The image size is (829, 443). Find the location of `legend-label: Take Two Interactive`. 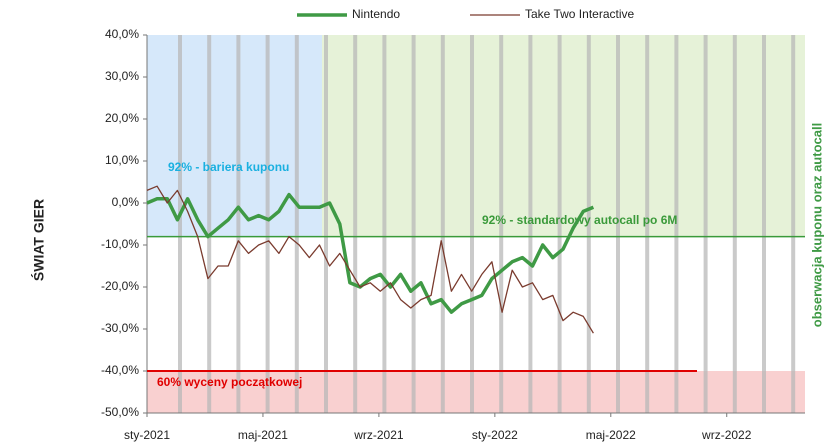

legend-label: Take Two Interactive is located at coordinates (579, 14).